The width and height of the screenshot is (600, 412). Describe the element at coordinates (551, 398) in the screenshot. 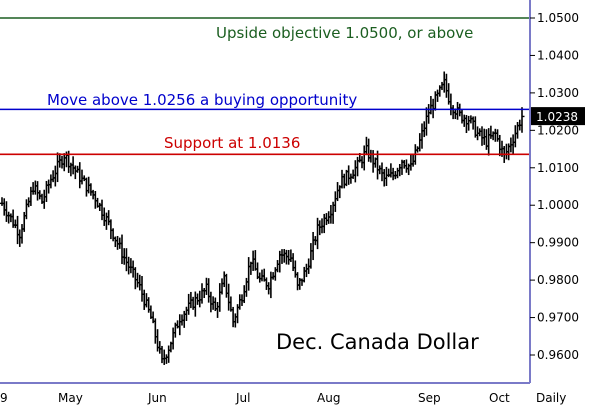

I see `x-period-label: Daily` at that location.